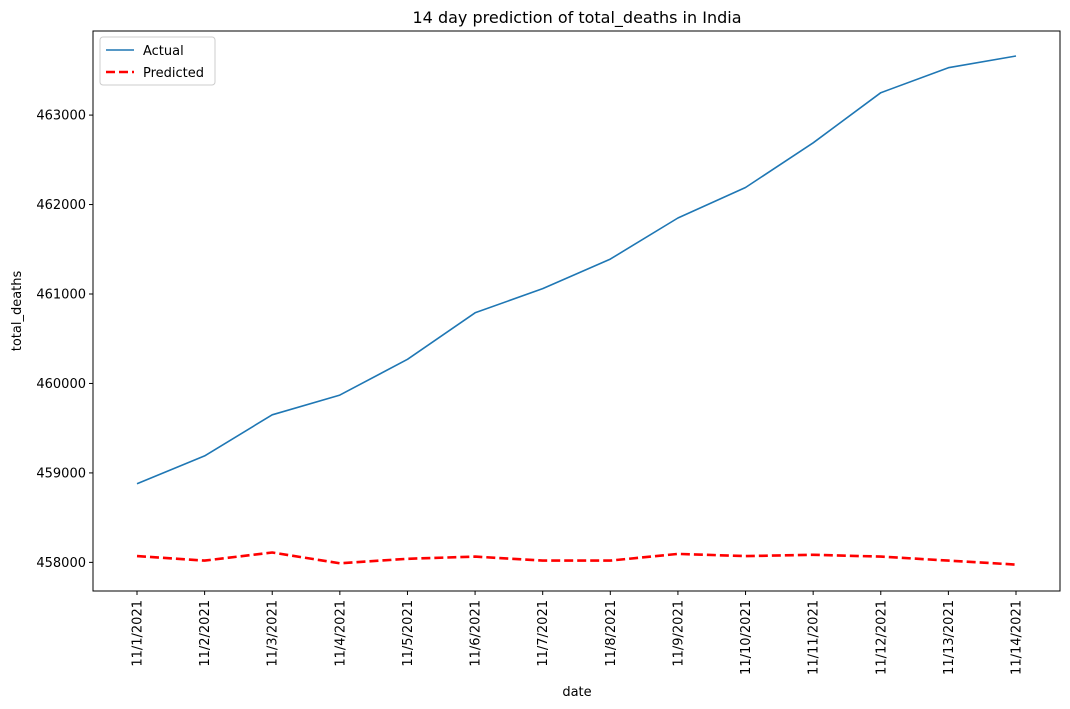 Image resolution: width=1070 pixels, height=709 pixels. What do you see at coordinates (340, 633) in the screenshot?
I see `x-tick-label: 11/4/2021` at bounding box center [340, 633].